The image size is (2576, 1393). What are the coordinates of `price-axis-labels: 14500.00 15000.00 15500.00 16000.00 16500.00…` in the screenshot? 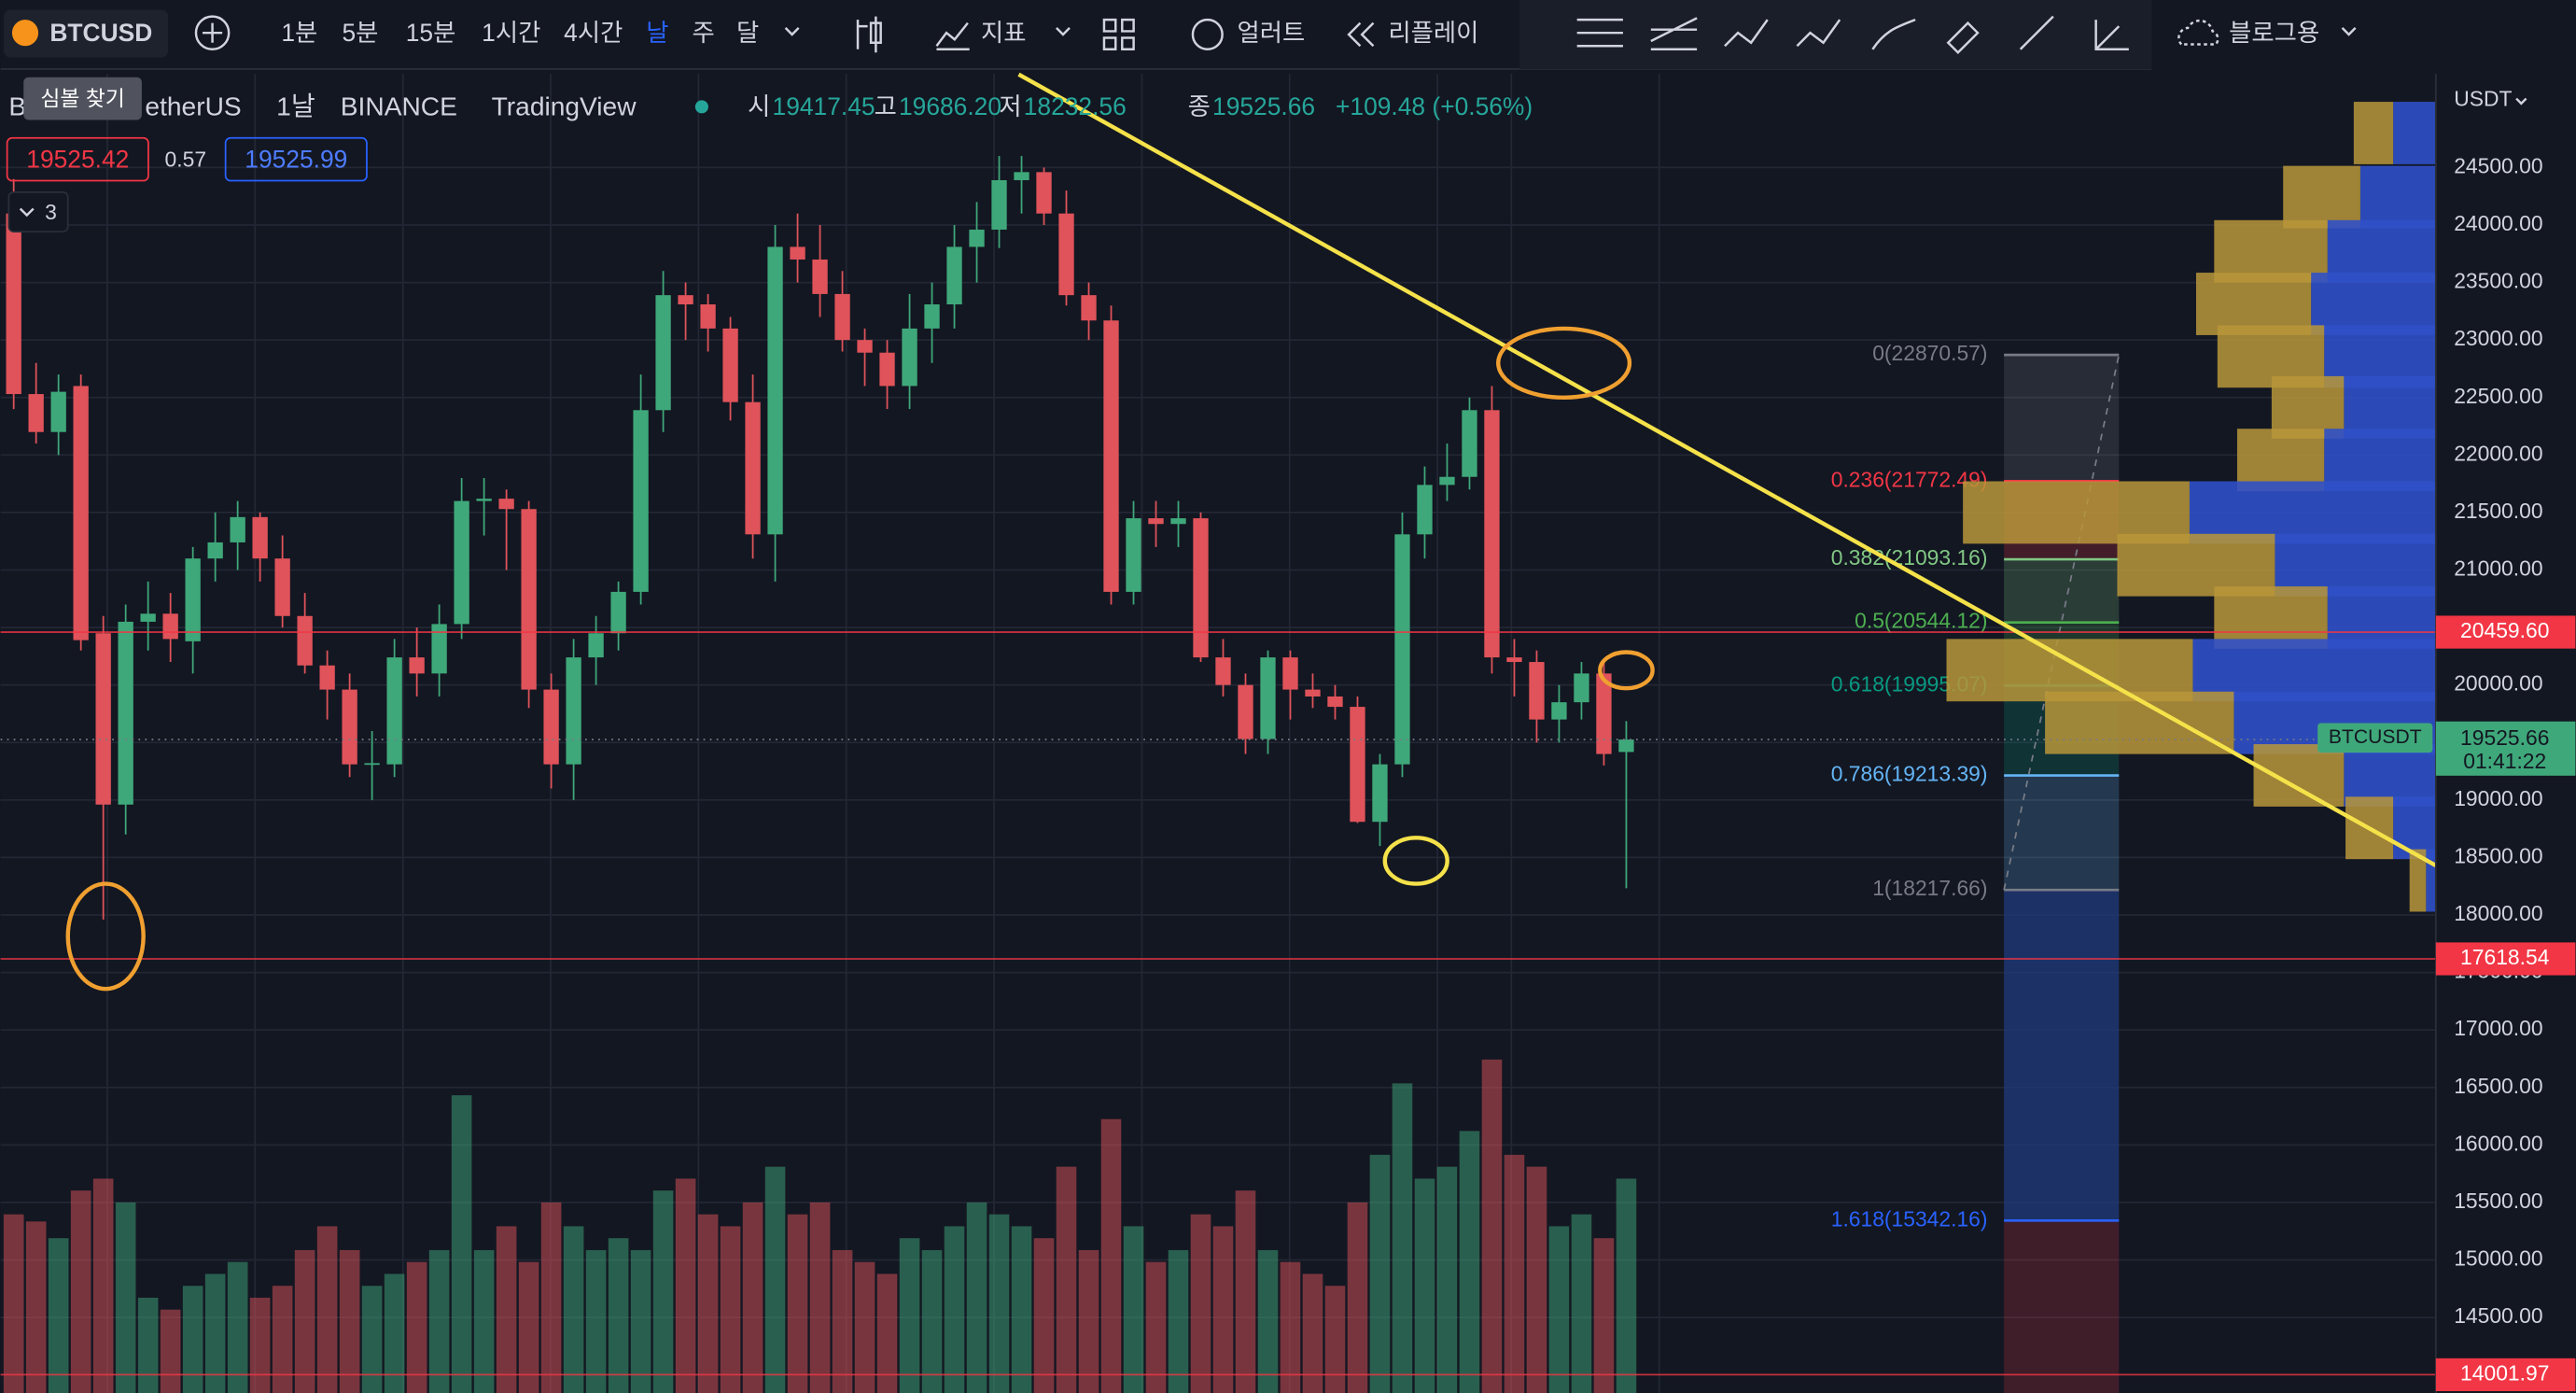 It's located at (2505, 772).